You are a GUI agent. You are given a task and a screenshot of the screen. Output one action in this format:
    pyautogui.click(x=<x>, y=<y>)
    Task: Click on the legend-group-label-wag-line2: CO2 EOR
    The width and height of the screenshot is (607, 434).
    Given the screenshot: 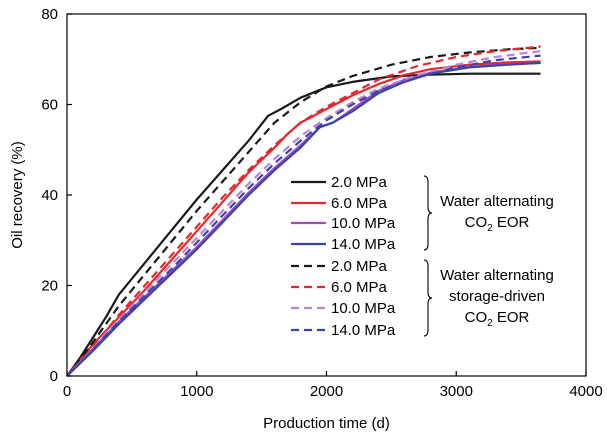 What is the action you would take?
    pyautogui.click(x=497, y=224)
    